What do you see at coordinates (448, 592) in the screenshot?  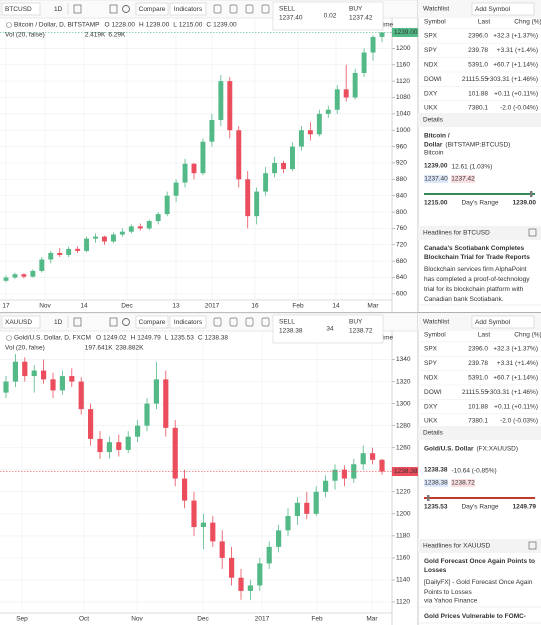 I see `text-line: Points to Losses` at bounding box center [448, 592].